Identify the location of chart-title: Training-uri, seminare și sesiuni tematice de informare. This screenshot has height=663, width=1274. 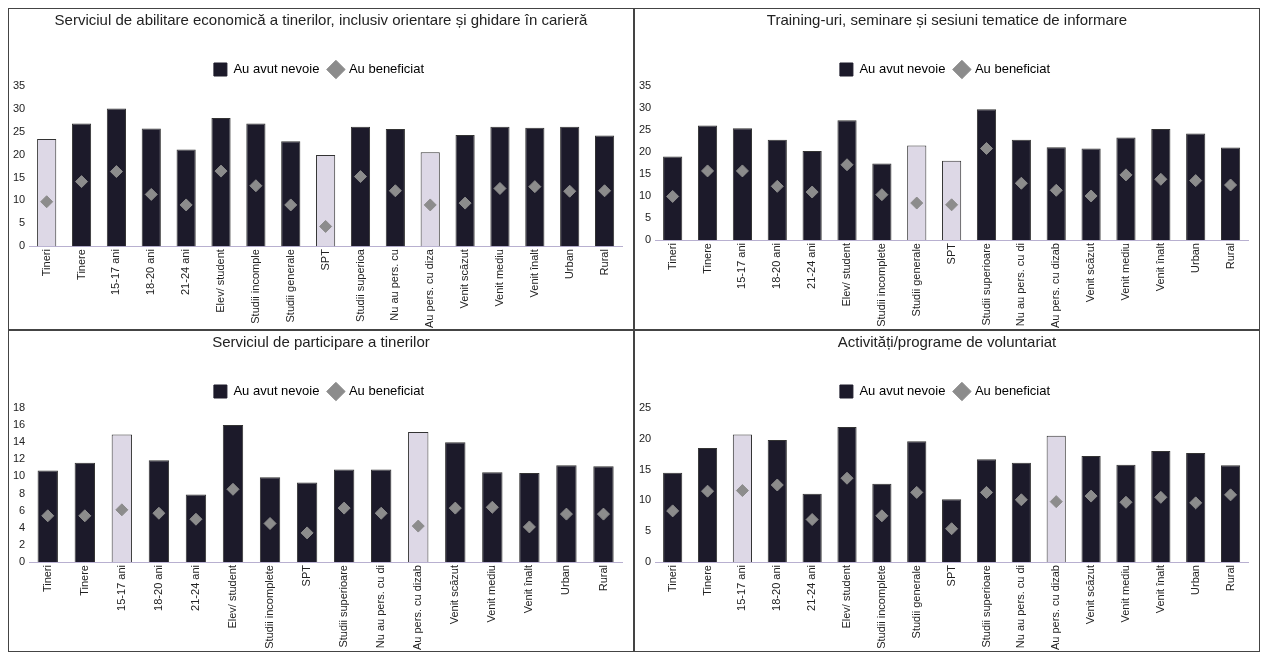
(947, 20).